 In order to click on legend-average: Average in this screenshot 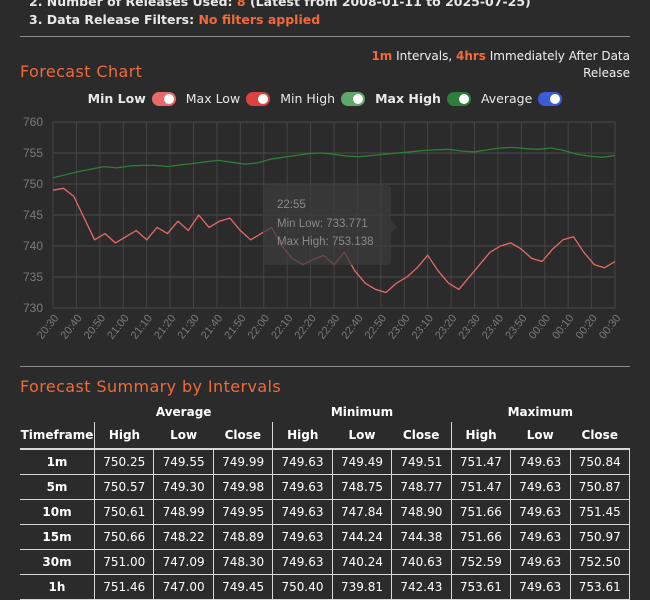, I will do `click(522, 98)`.